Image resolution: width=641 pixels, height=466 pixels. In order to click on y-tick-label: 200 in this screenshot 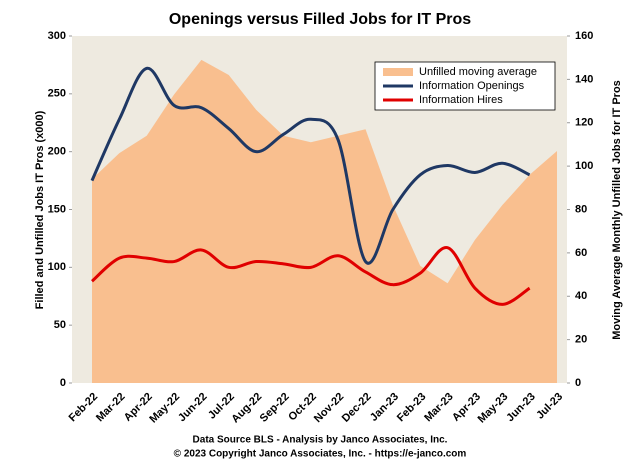, I will do `click(57, 152)`.